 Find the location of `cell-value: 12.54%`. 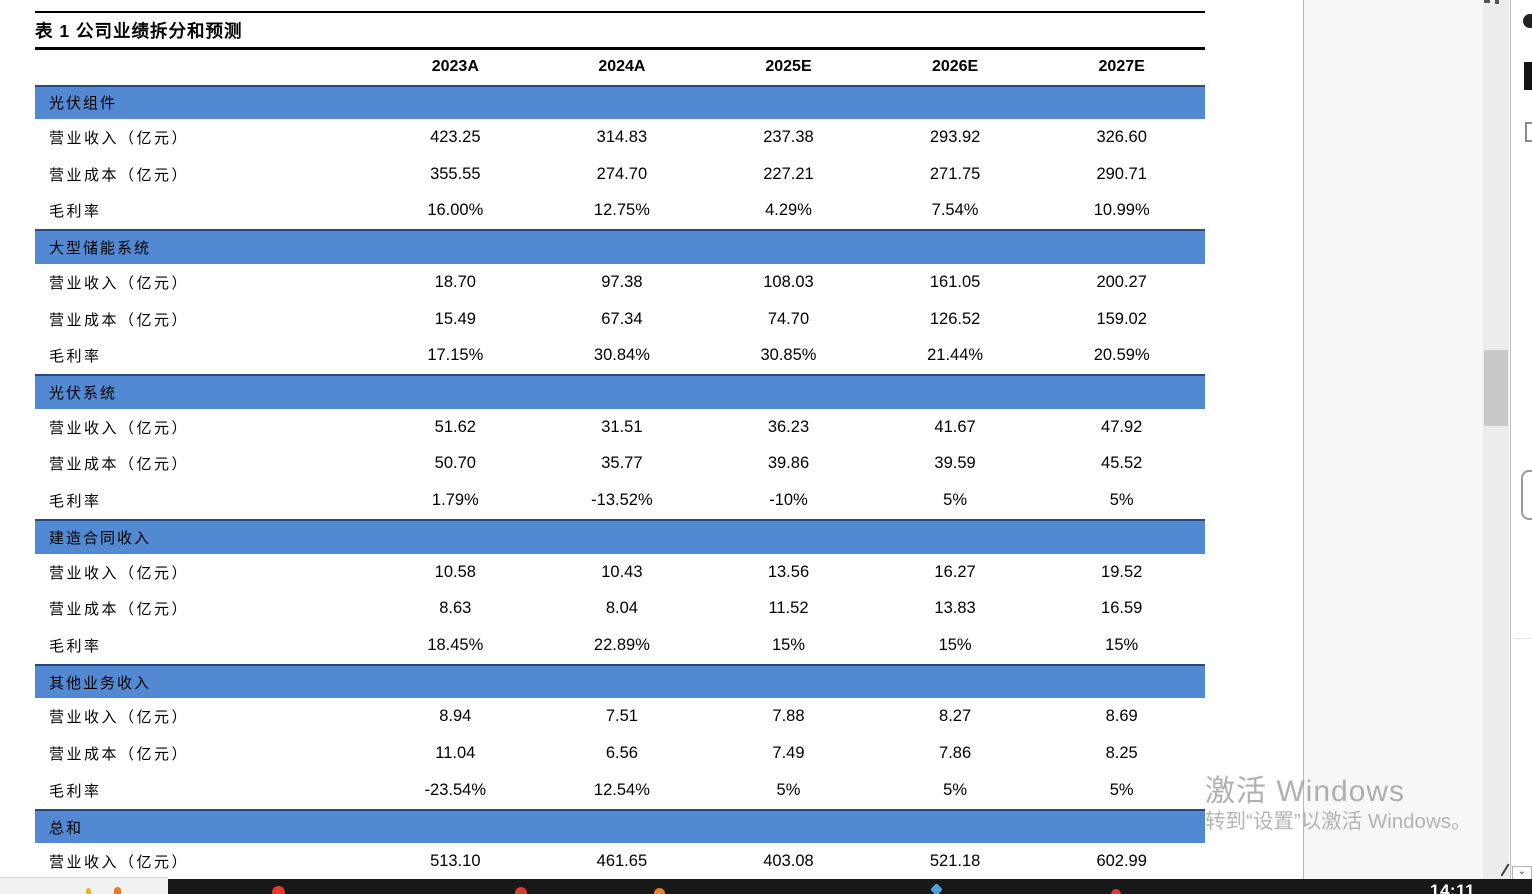

cell-value: 12.54% is located at coordinates (621, 789).